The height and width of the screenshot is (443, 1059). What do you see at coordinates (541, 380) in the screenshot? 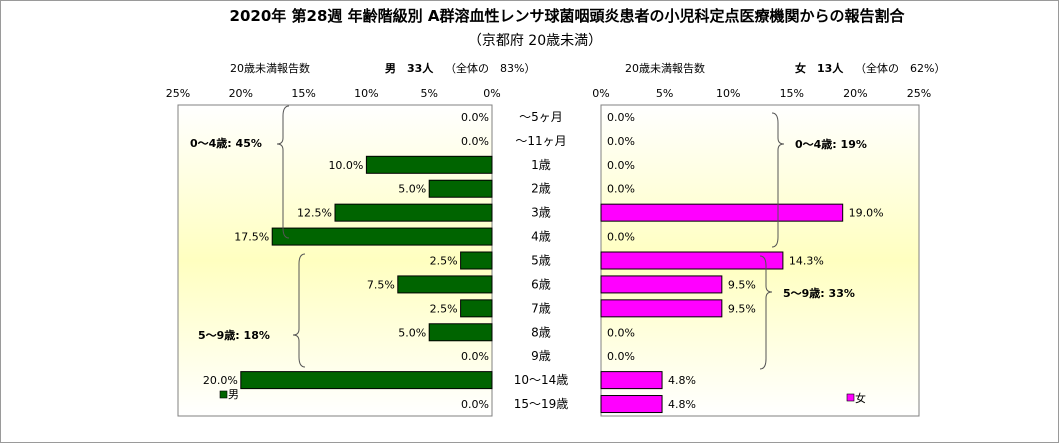
I see `age-category-label: 10～14歳` at bounding box center [541, 380].